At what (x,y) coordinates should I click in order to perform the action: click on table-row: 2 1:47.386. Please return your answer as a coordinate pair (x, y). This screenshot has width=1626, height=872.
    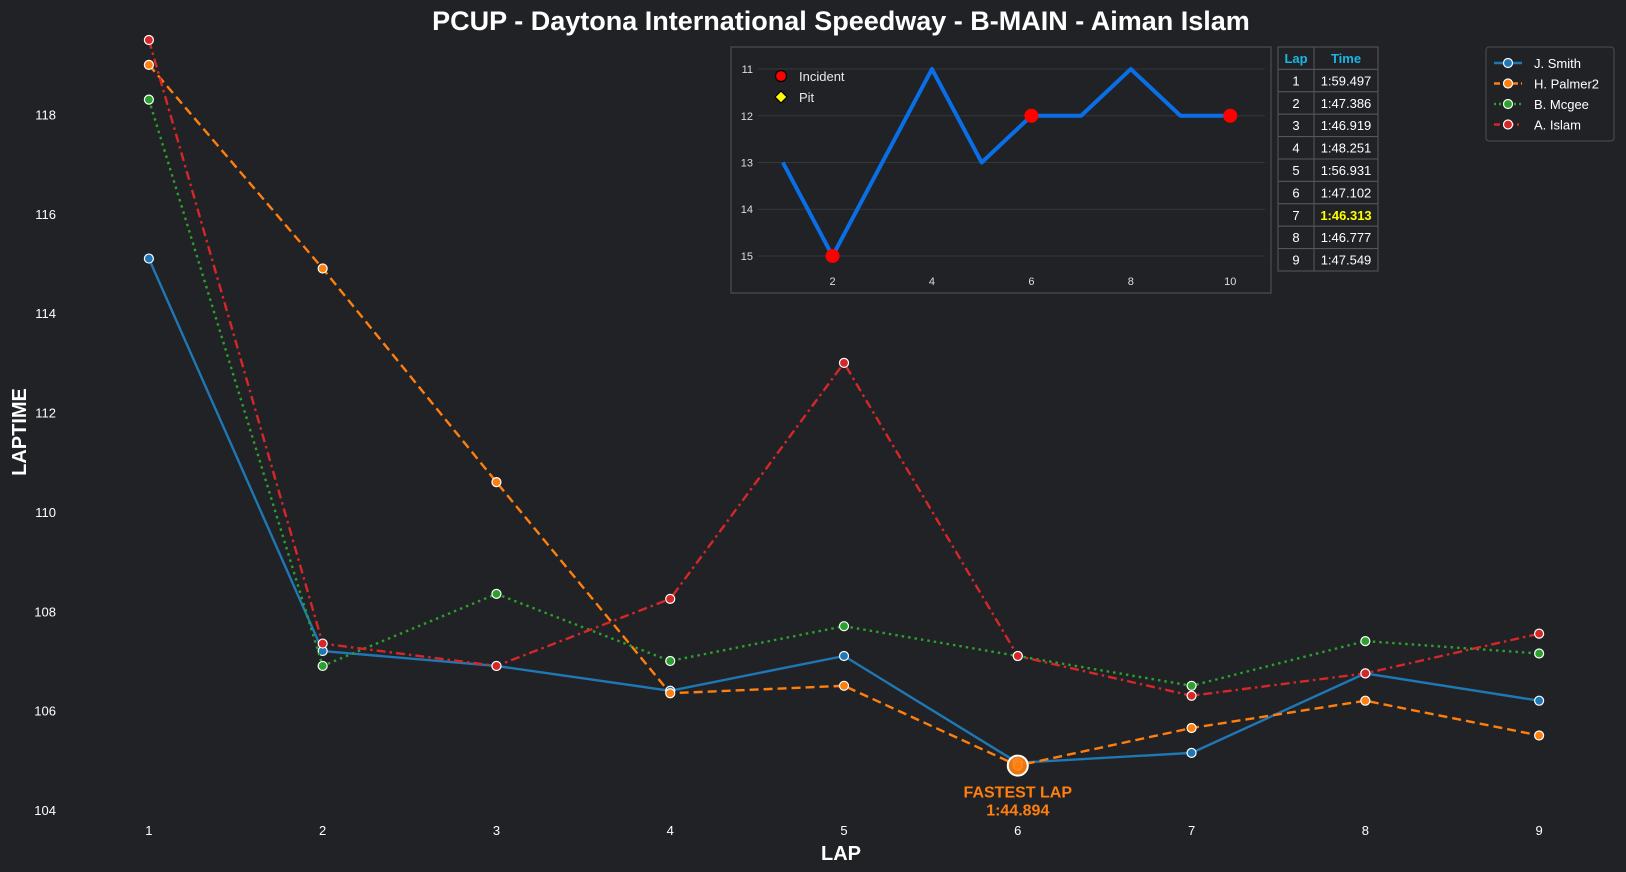
    Looking at the image, I should click on (1328, 103).